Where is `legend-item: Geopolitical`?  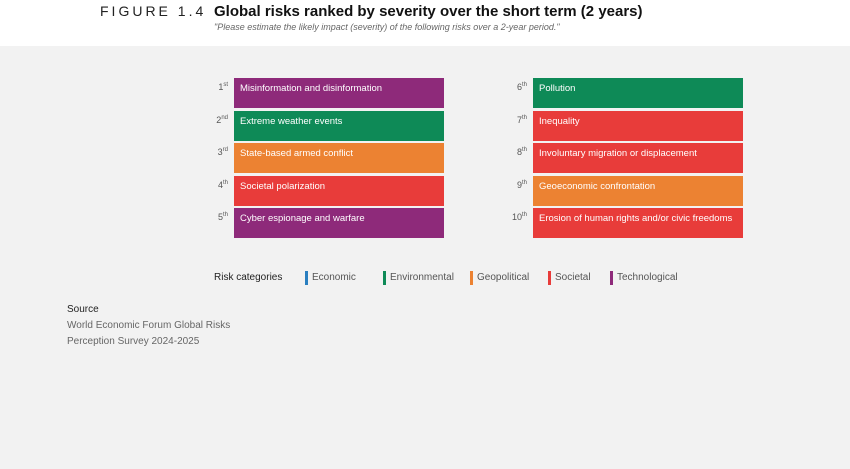 legend-item: Geopolitical is located at coordinates (500, 278).